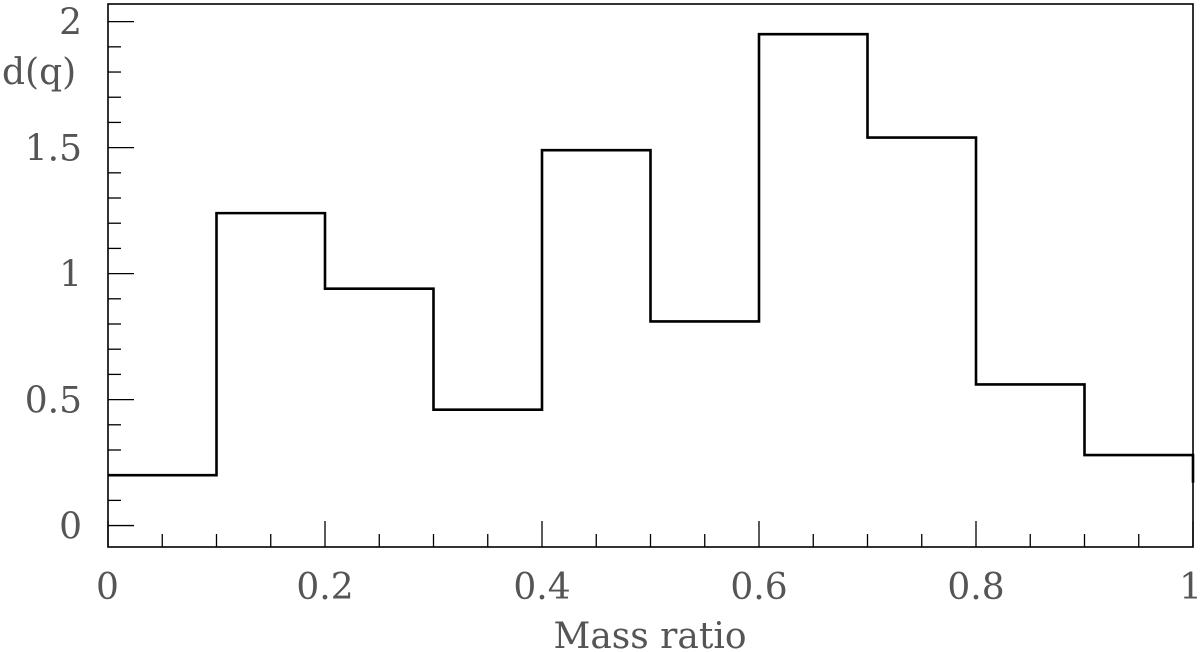 This screenshot has width=1200, height=652. I want to click on y-tick-label: 1.5, so click(53, 149).